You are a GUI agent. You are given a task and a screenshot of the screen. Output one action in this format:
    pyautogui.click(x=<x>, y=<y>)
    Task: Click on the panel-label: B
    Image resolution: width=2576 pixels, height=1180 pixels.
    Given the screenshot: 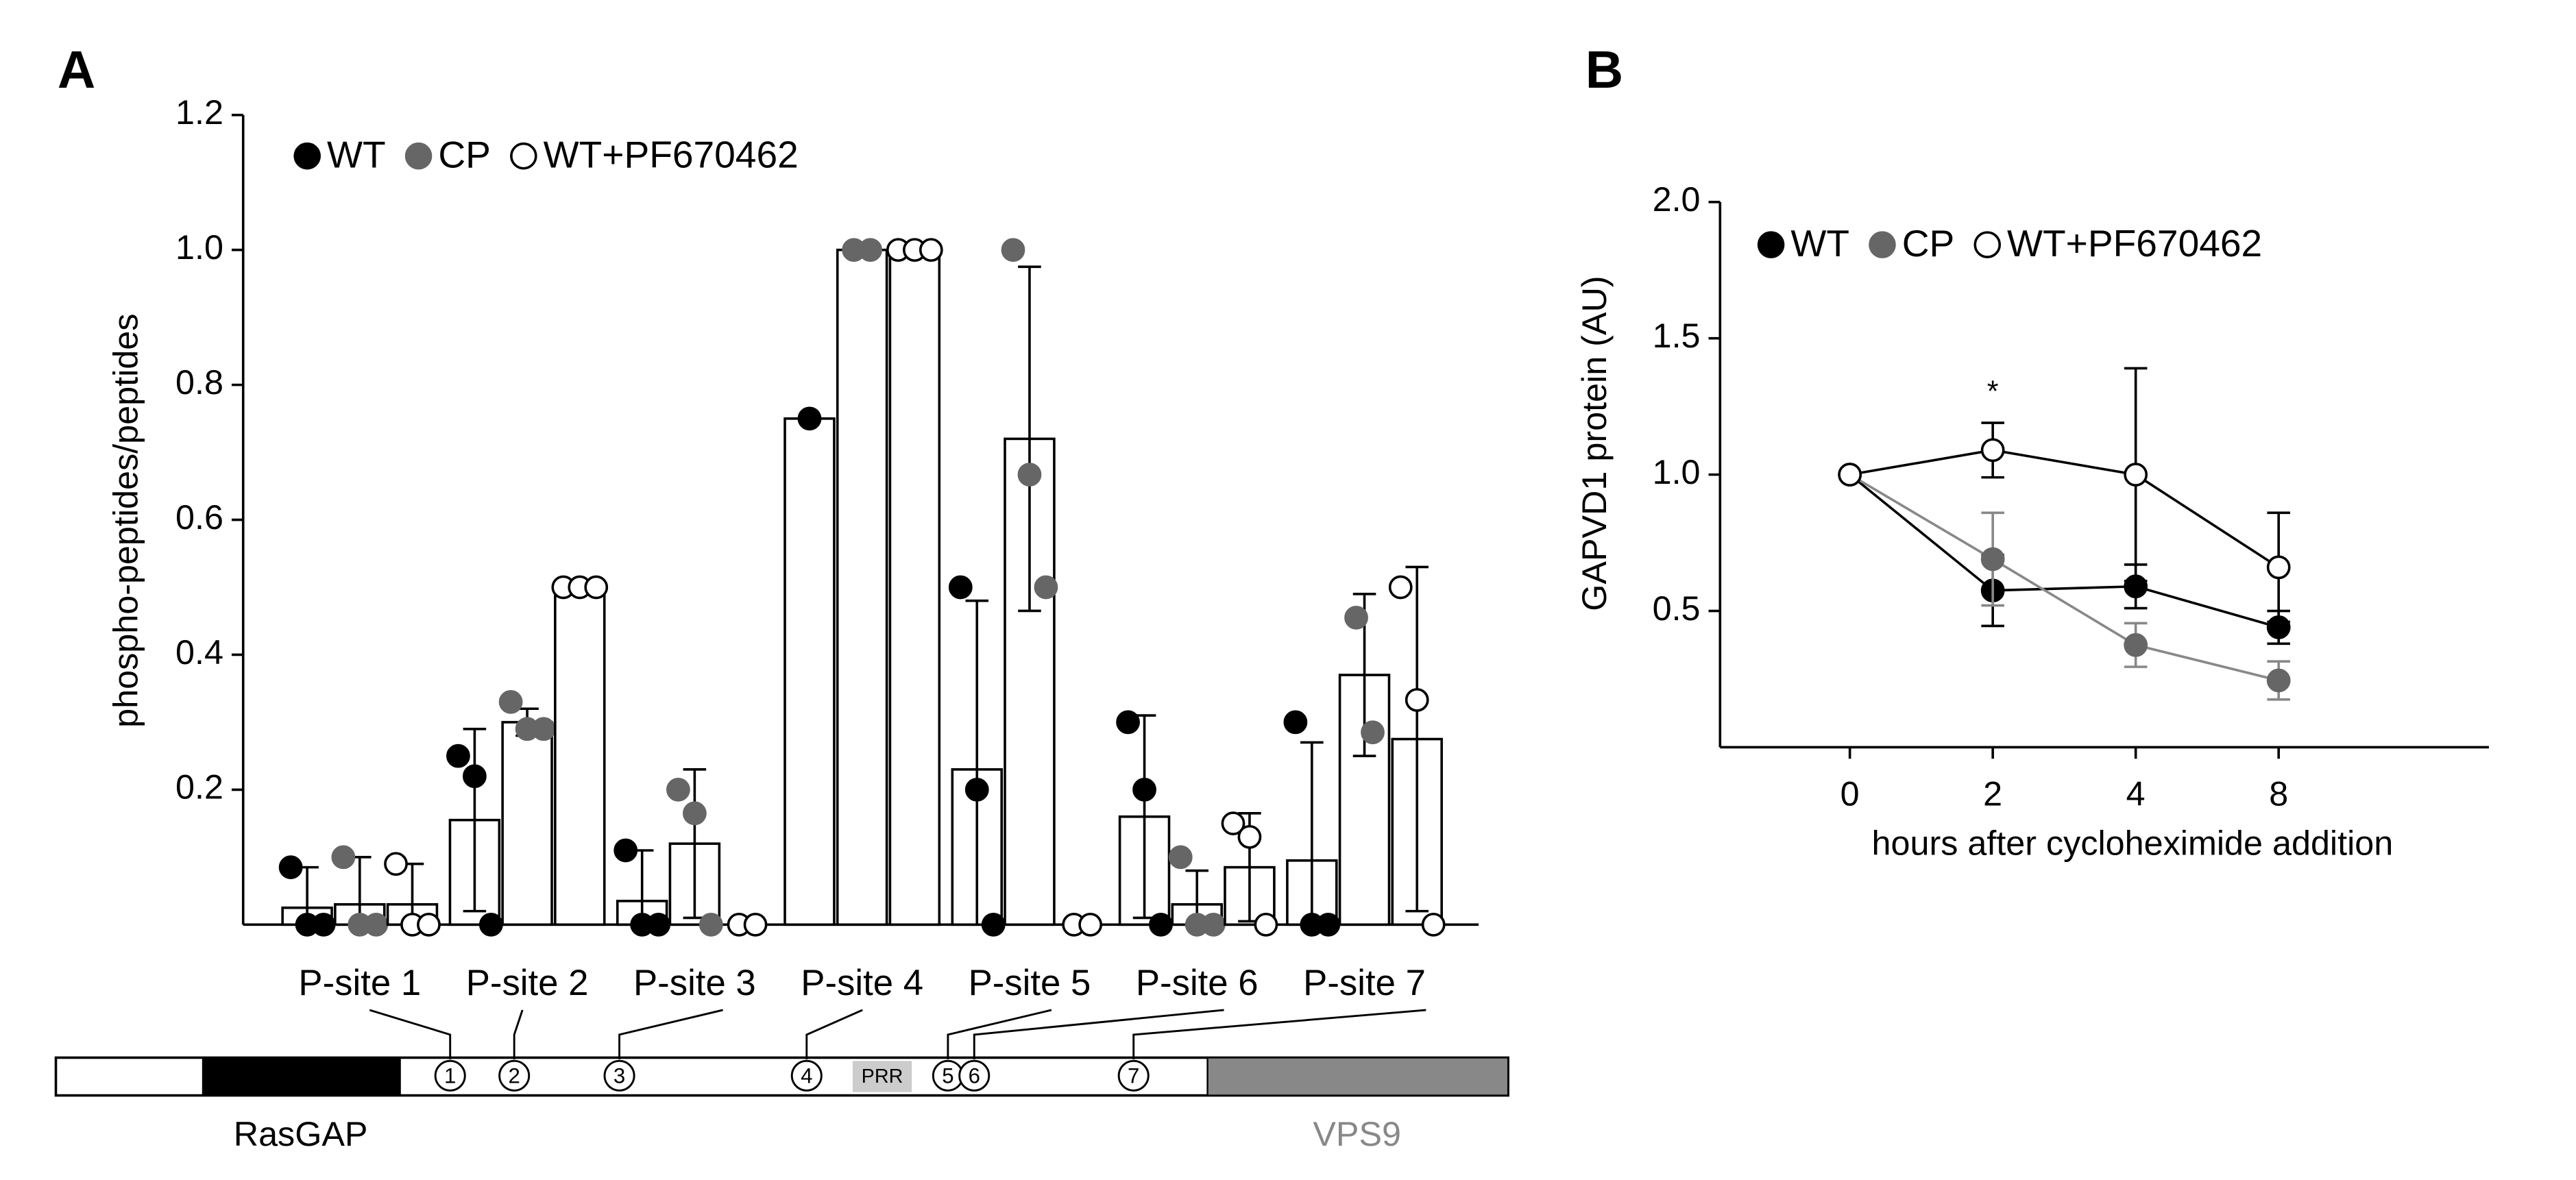 What is the action you would take?
    pyautogui.click(x=1604, y=70)
    